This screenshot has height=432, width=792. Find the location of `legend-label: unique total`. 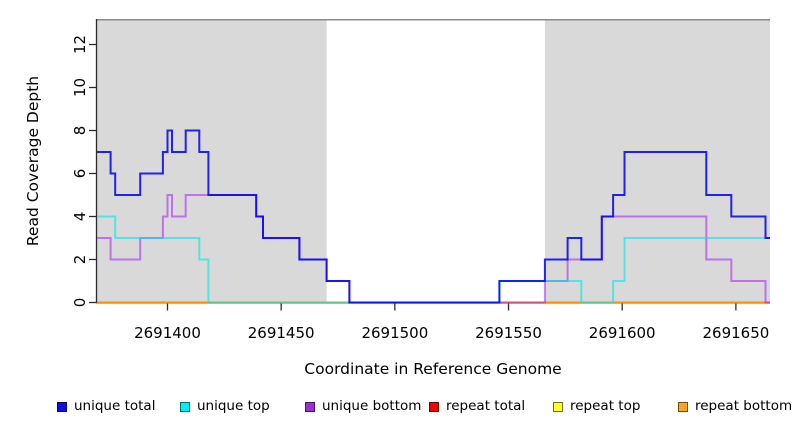

legend-label: unique total is located at coordinates (115, 406).